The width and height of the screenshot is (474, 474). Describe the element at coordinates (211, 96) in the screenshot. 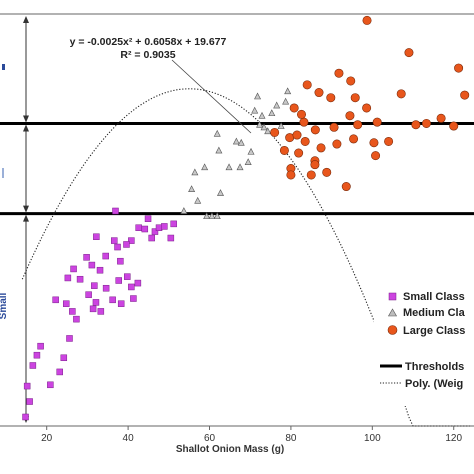

I see `equation-leader-line` at that location.